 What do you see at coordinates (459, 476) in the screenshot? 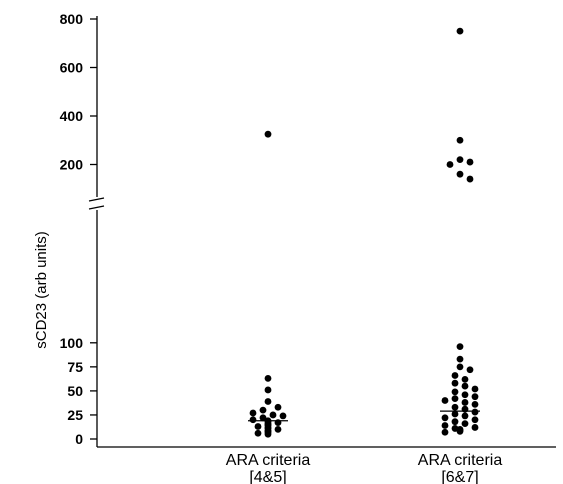
I see `x-category-label: [6&7]` at bounding box center [459, 476].